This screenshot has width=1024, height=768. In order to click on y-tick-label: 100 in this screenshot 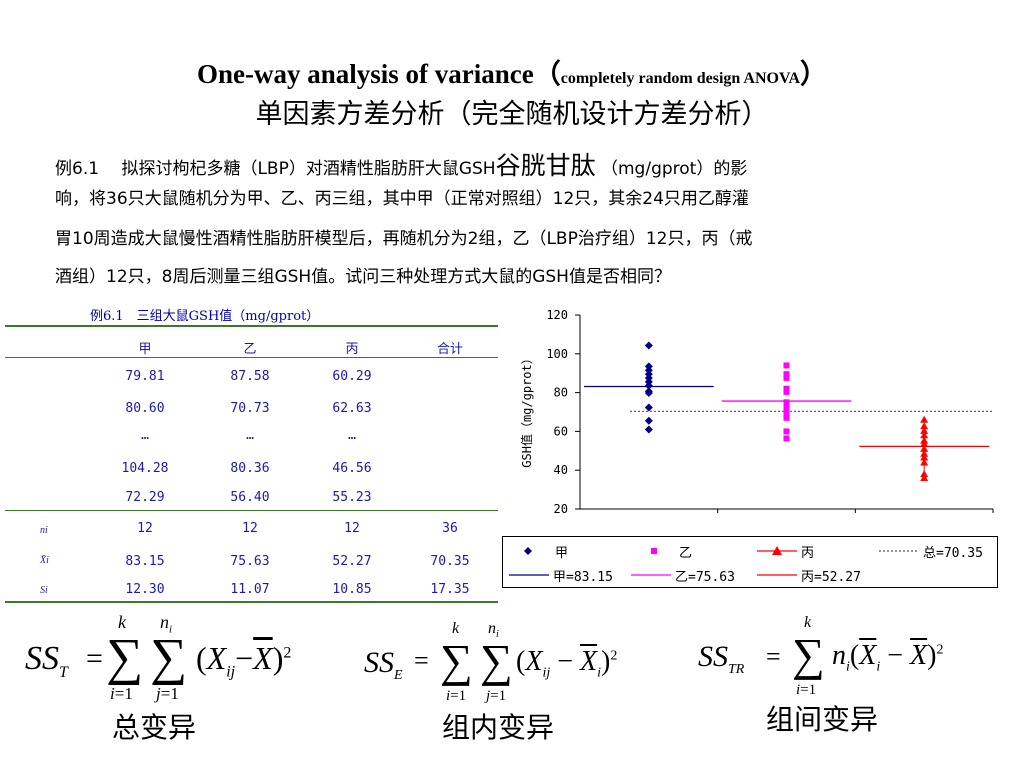, I will do `click(557, 354)`.